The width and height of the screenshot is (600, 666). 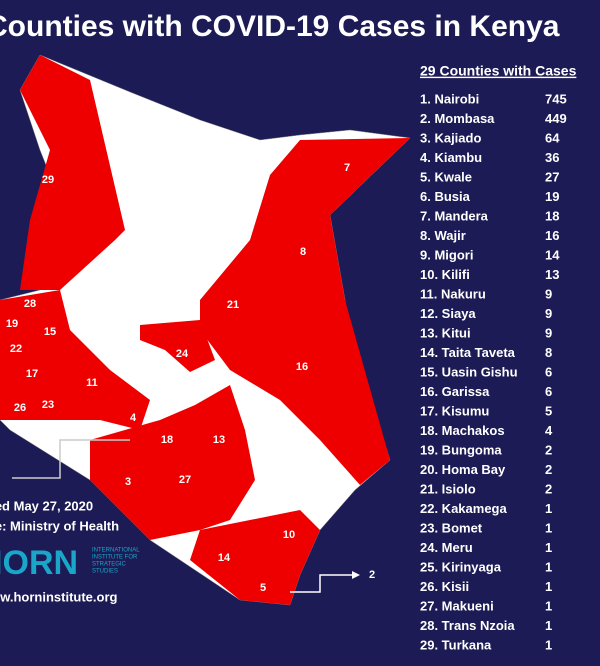 What do you see at coordinates (461, 566) in the screenshot?
I see `county-name: 25. Kirinyaga` at bounding box center [461, 566].